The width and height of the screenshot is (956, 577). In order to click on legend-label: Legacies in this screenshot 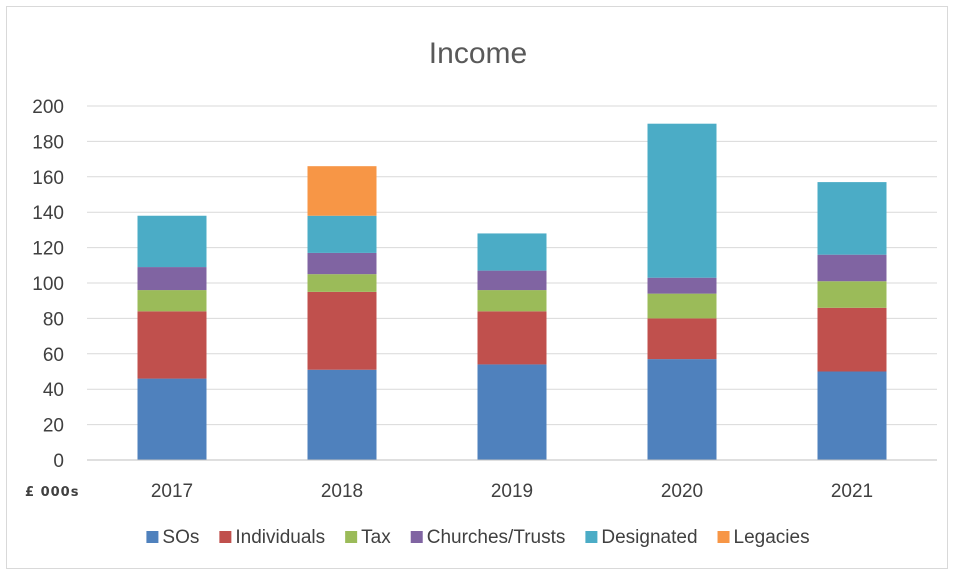, I will do `click(772, 537)`.